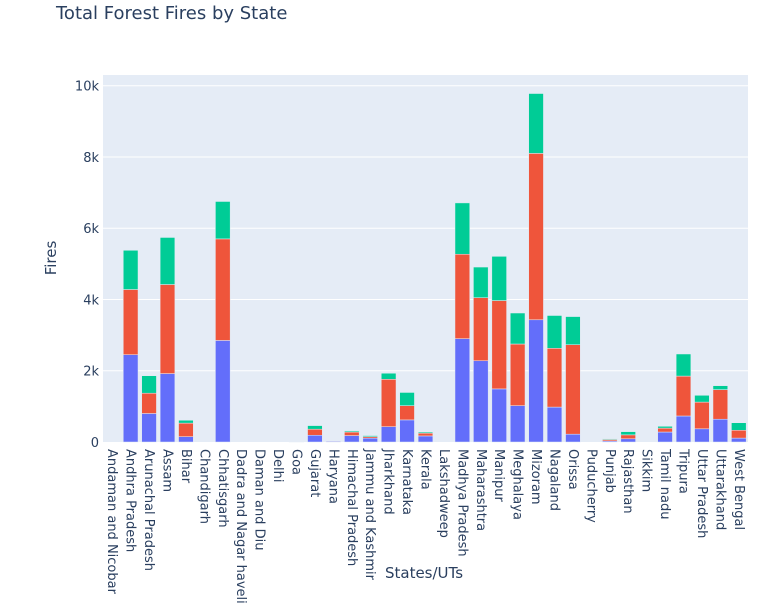 This screenshot has width=783, height=612. What do you see at coordinates (738, 489) in the screenshot?
I see `x-tick-label: West Bengal` at bounding box center [738, 489].